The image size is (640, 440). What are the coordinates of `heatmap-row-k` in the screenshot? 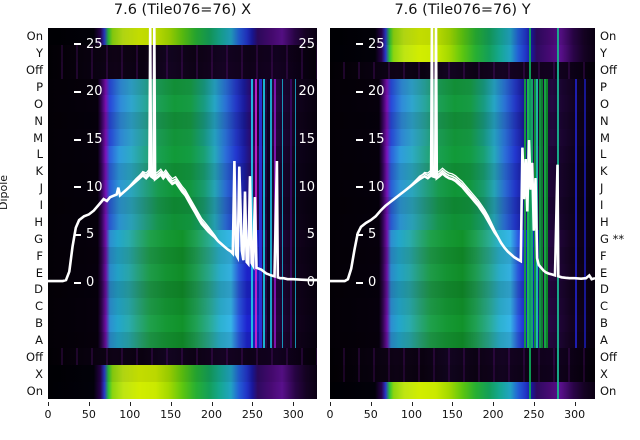 It's located at (182, 171).